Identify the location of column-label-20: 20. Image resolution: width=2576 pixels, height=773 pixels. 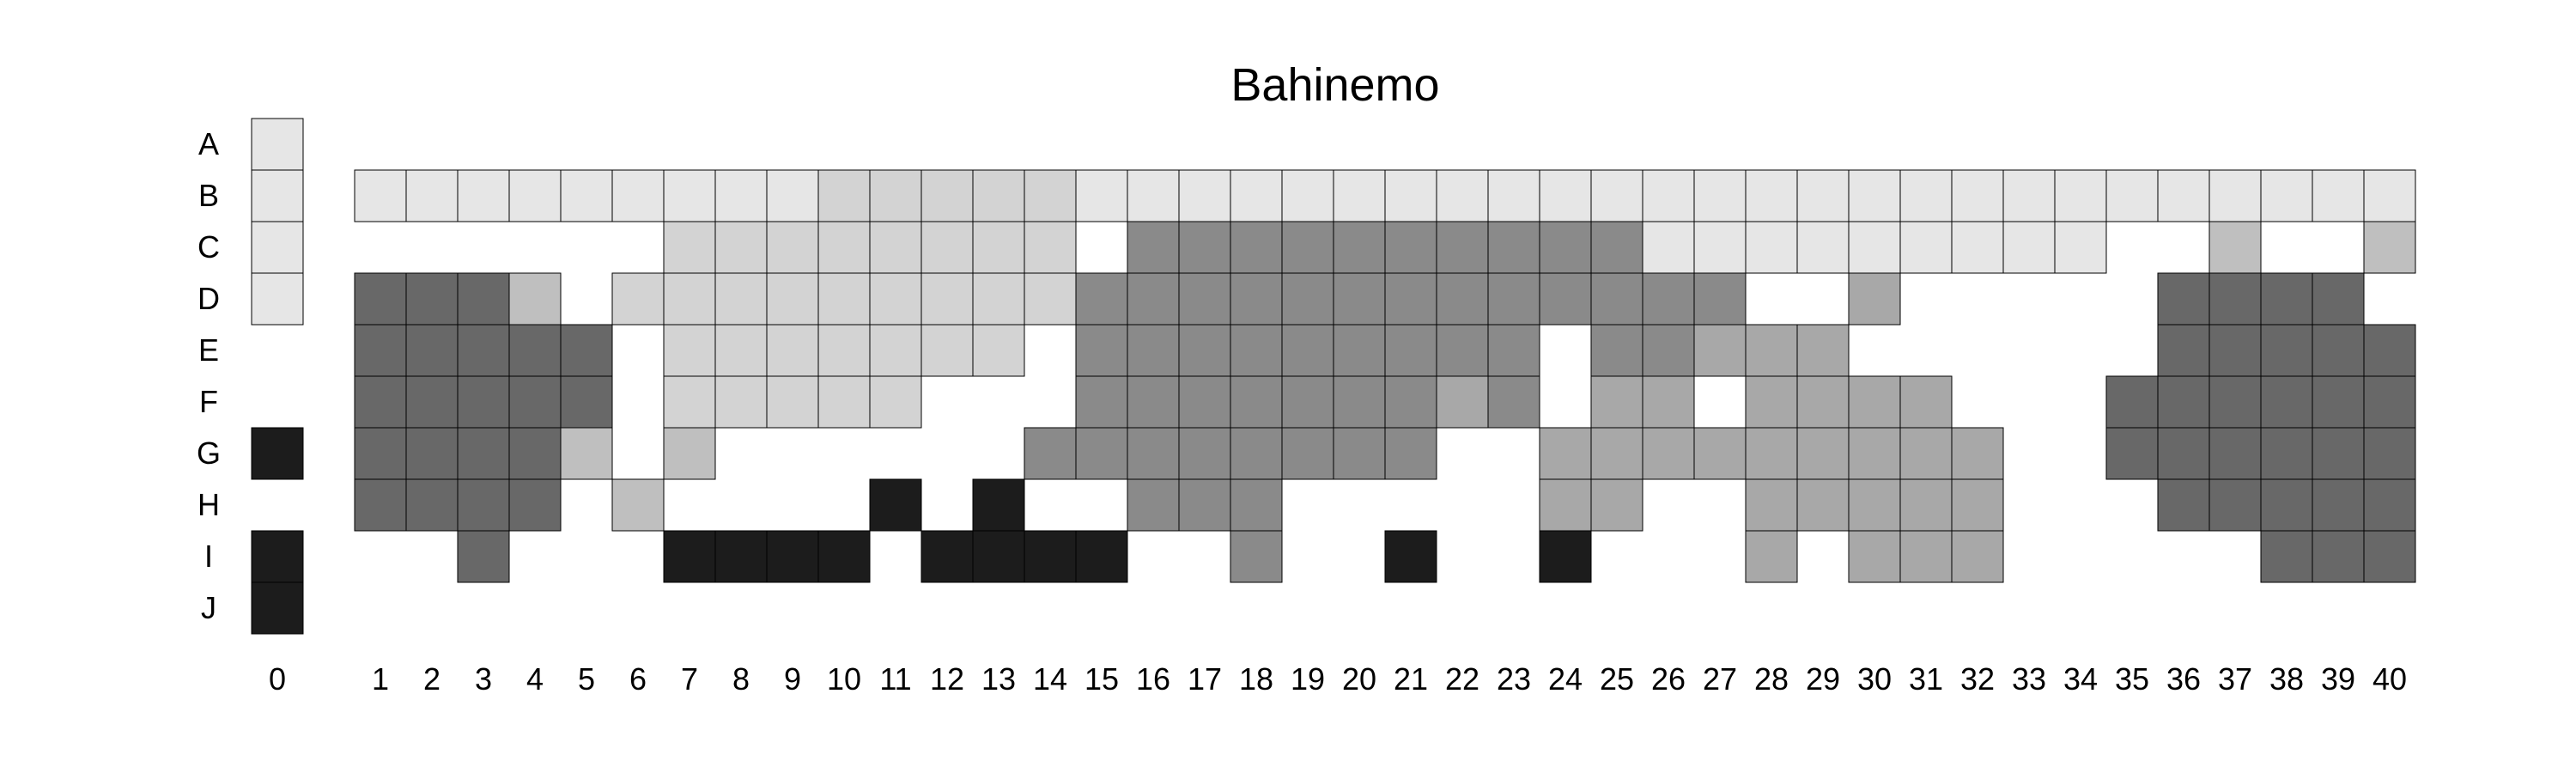
(1359, 679).